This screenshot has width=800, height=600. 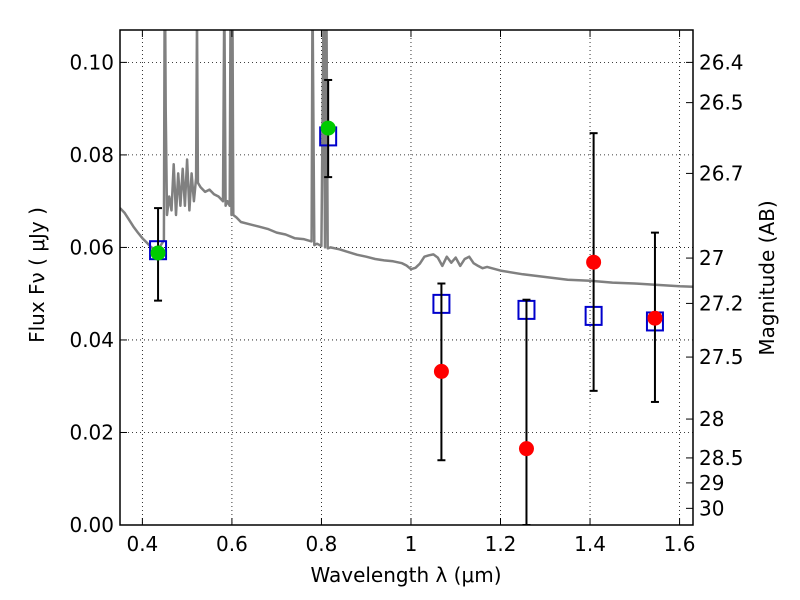 What do you see at coordinates (721, 103) in the screenshot?
I see `y2-tick-label: 26.5` at bounding box center [721, 103].